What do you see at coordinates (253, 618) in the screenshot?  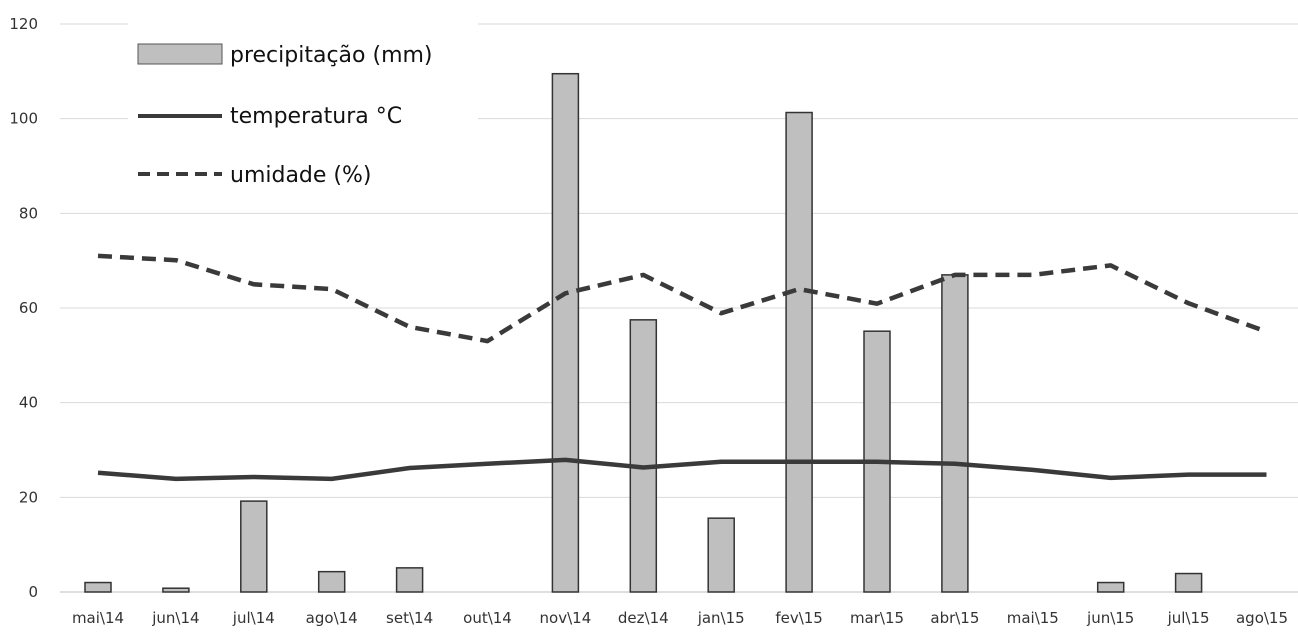 I see `x-tick-label: jul\14` at bounding box center [253, 618].